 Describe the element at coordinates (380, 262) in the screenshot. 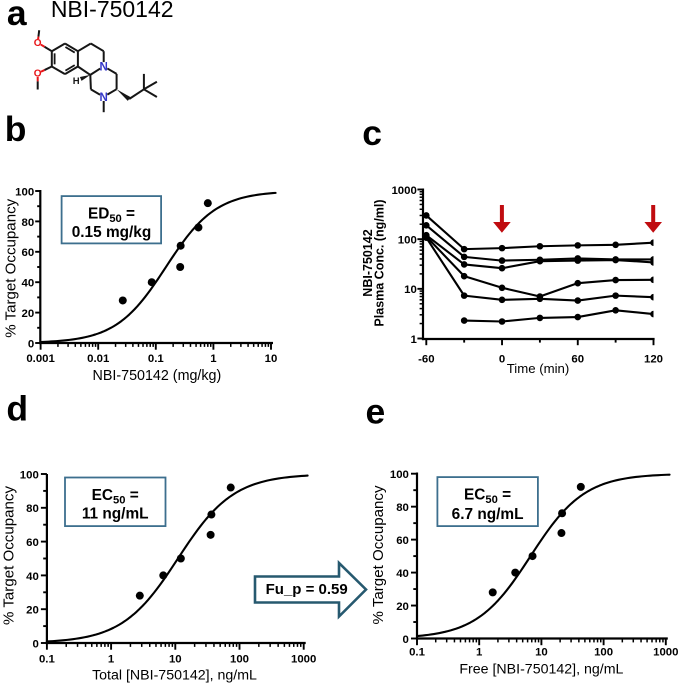

I see `svg-text: Plasma Conc. (ng/ml)` at that location.